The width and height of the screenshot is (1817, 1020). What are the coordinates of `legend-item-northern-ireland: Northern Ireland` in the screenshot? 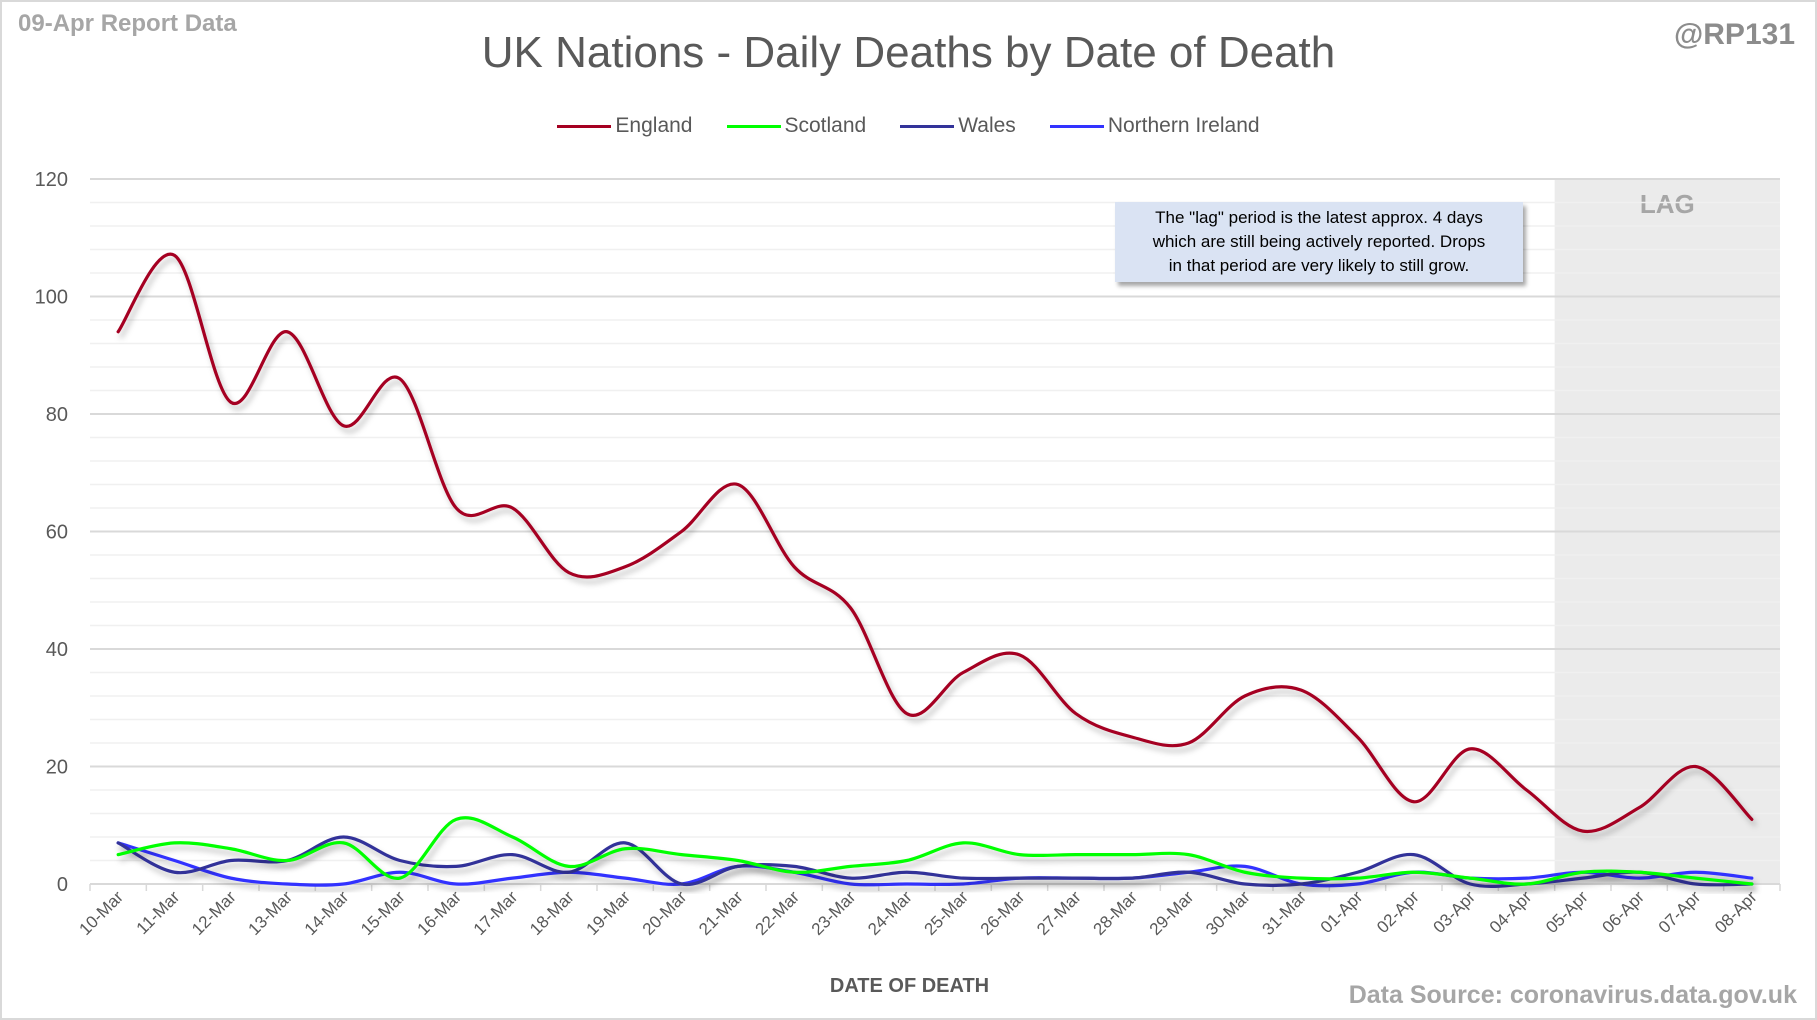 It's located at (1154, 126).